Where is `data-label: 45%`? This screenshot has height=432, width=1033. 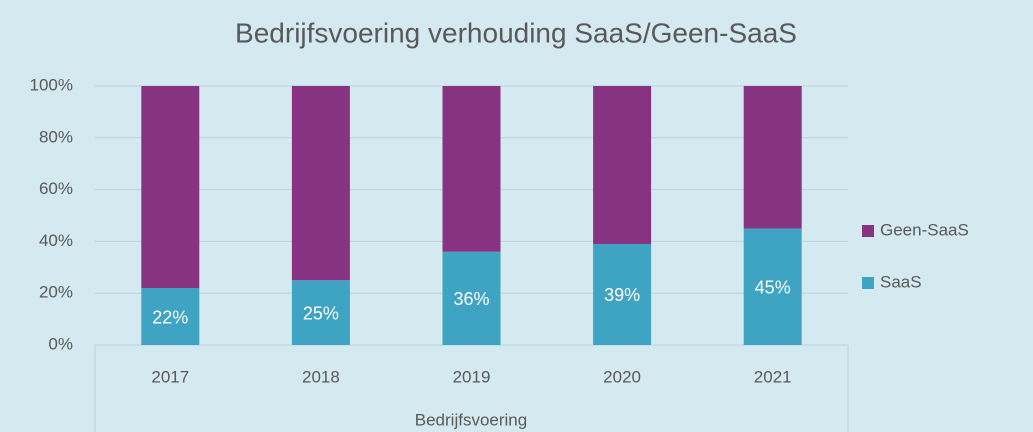 data-label: 45% is located at coordinates (773, 287).